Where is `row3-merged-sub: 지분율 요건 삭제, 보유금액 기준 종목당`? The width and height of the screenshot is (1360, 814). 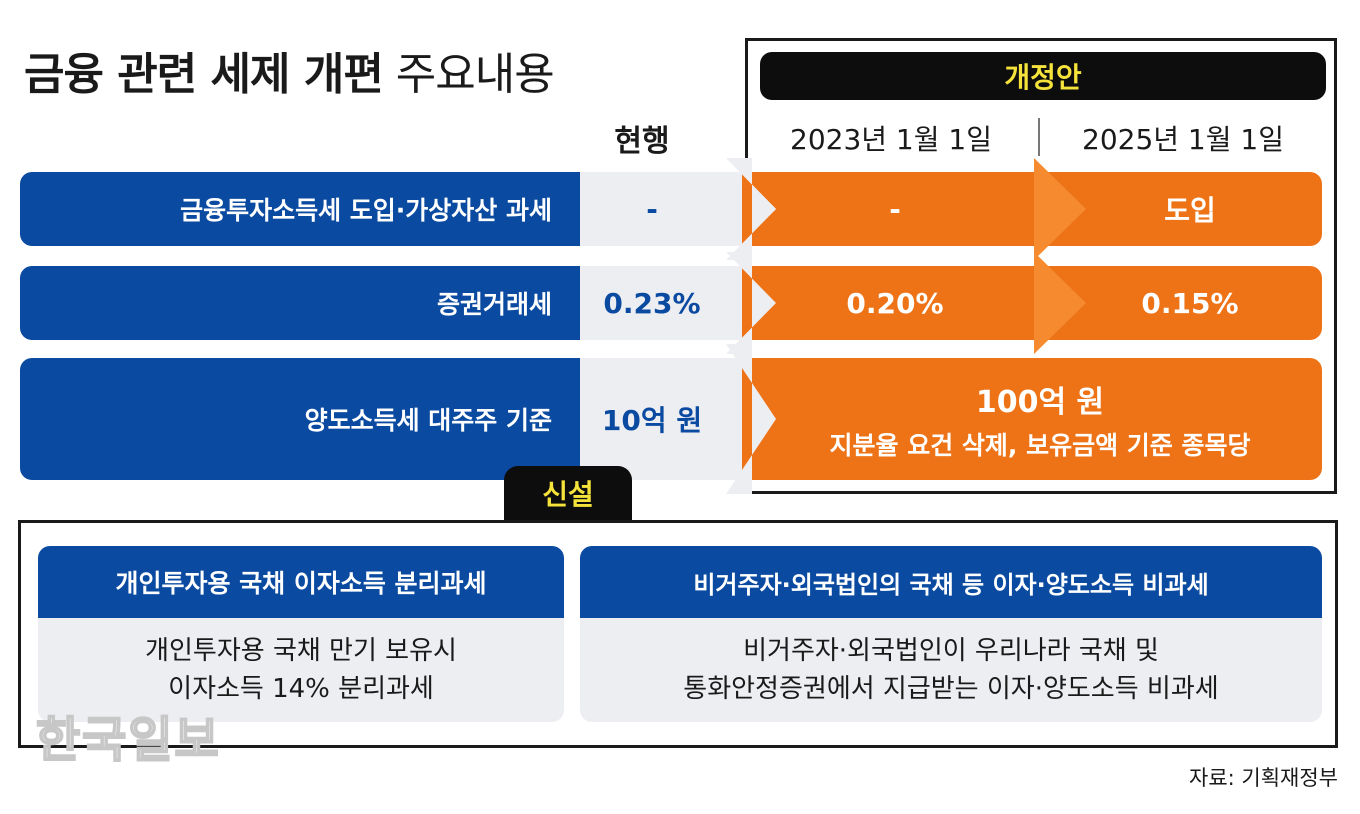
row3-merged-sub: 지분율 요건 삭제, 보유금액 기준 종목당 is located at coordinates (1040, 445).